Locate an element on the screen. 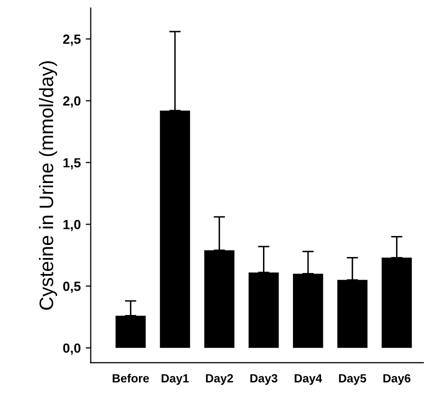 Image resolution: width=432 pixels, height=403 pixels. y-tick-label: 0,5 is located at coordinates (72, 287).